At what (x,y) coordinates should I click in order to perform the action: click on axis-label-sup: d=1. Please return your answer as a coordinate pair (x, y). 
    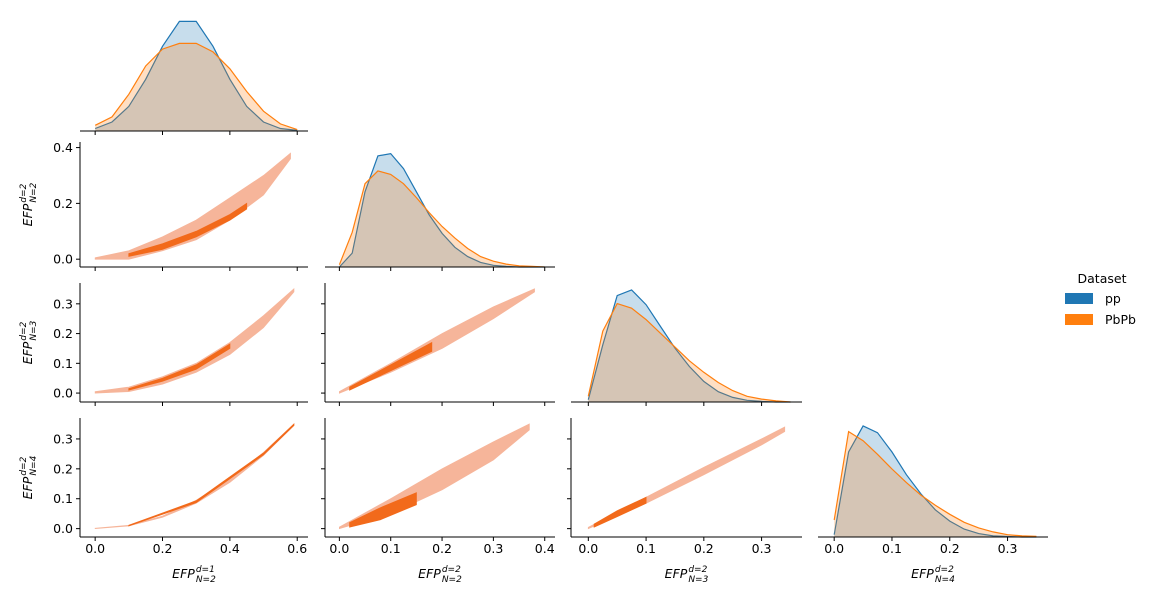
    Looking at the image, I should click on (205, 570).